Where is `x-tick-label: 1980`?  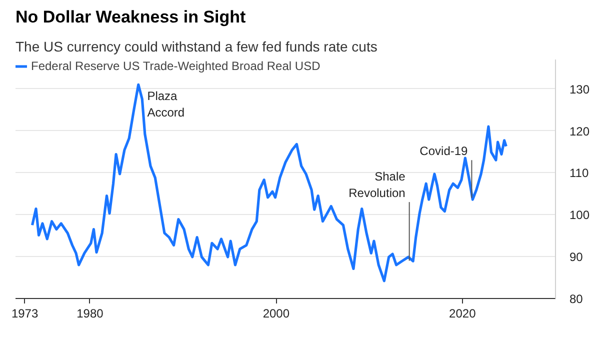
x-tick-label: 1980 is located at coordinates (90, 313).